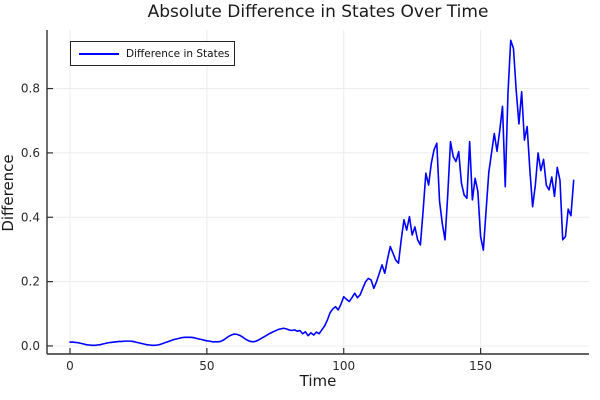 The width and height of the screenshot is (600, 400). What do you see at coordinates (206, 366) in the screenshot?
I see `x-tick-label: 50` at bounding box center [206, 366].